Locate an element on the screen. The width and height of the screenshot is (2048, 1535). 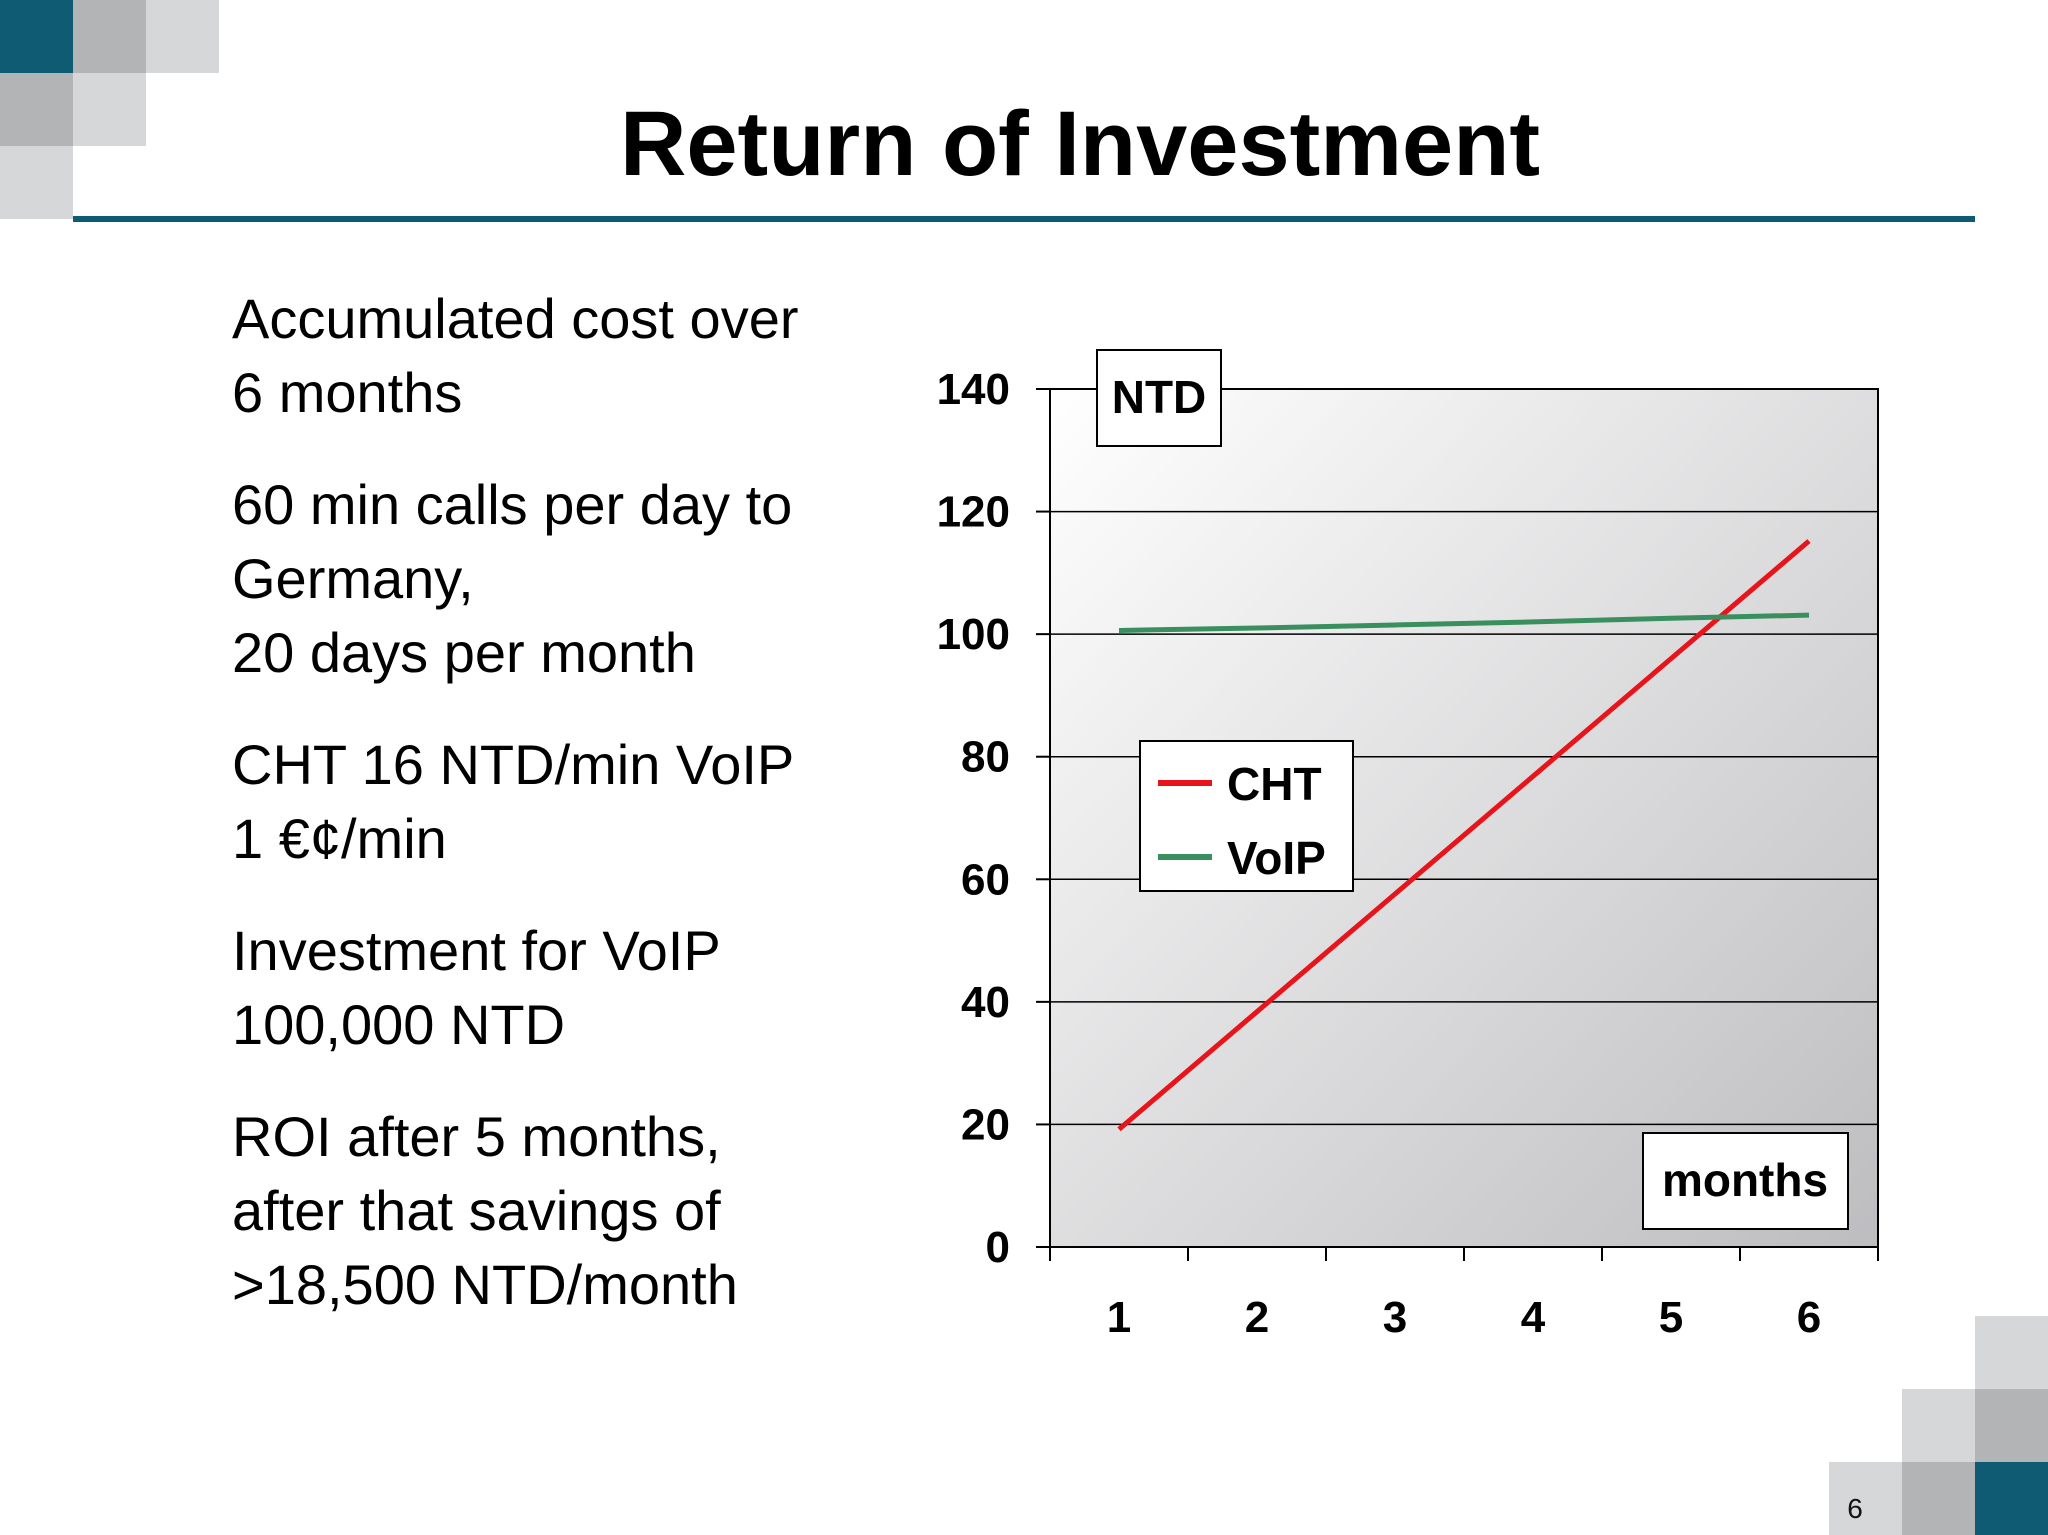
y-tick-label: 140 is located at coordinates (973, 389).